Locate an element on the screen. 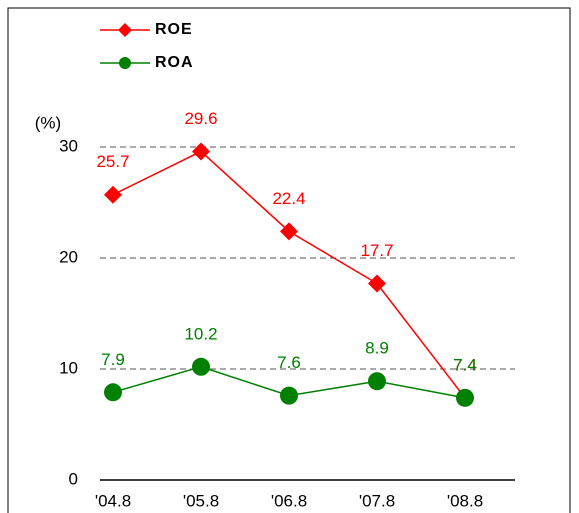 This screenshot has width=579, height=513. data-label: 7.6 is located at coordinates (289, 362).